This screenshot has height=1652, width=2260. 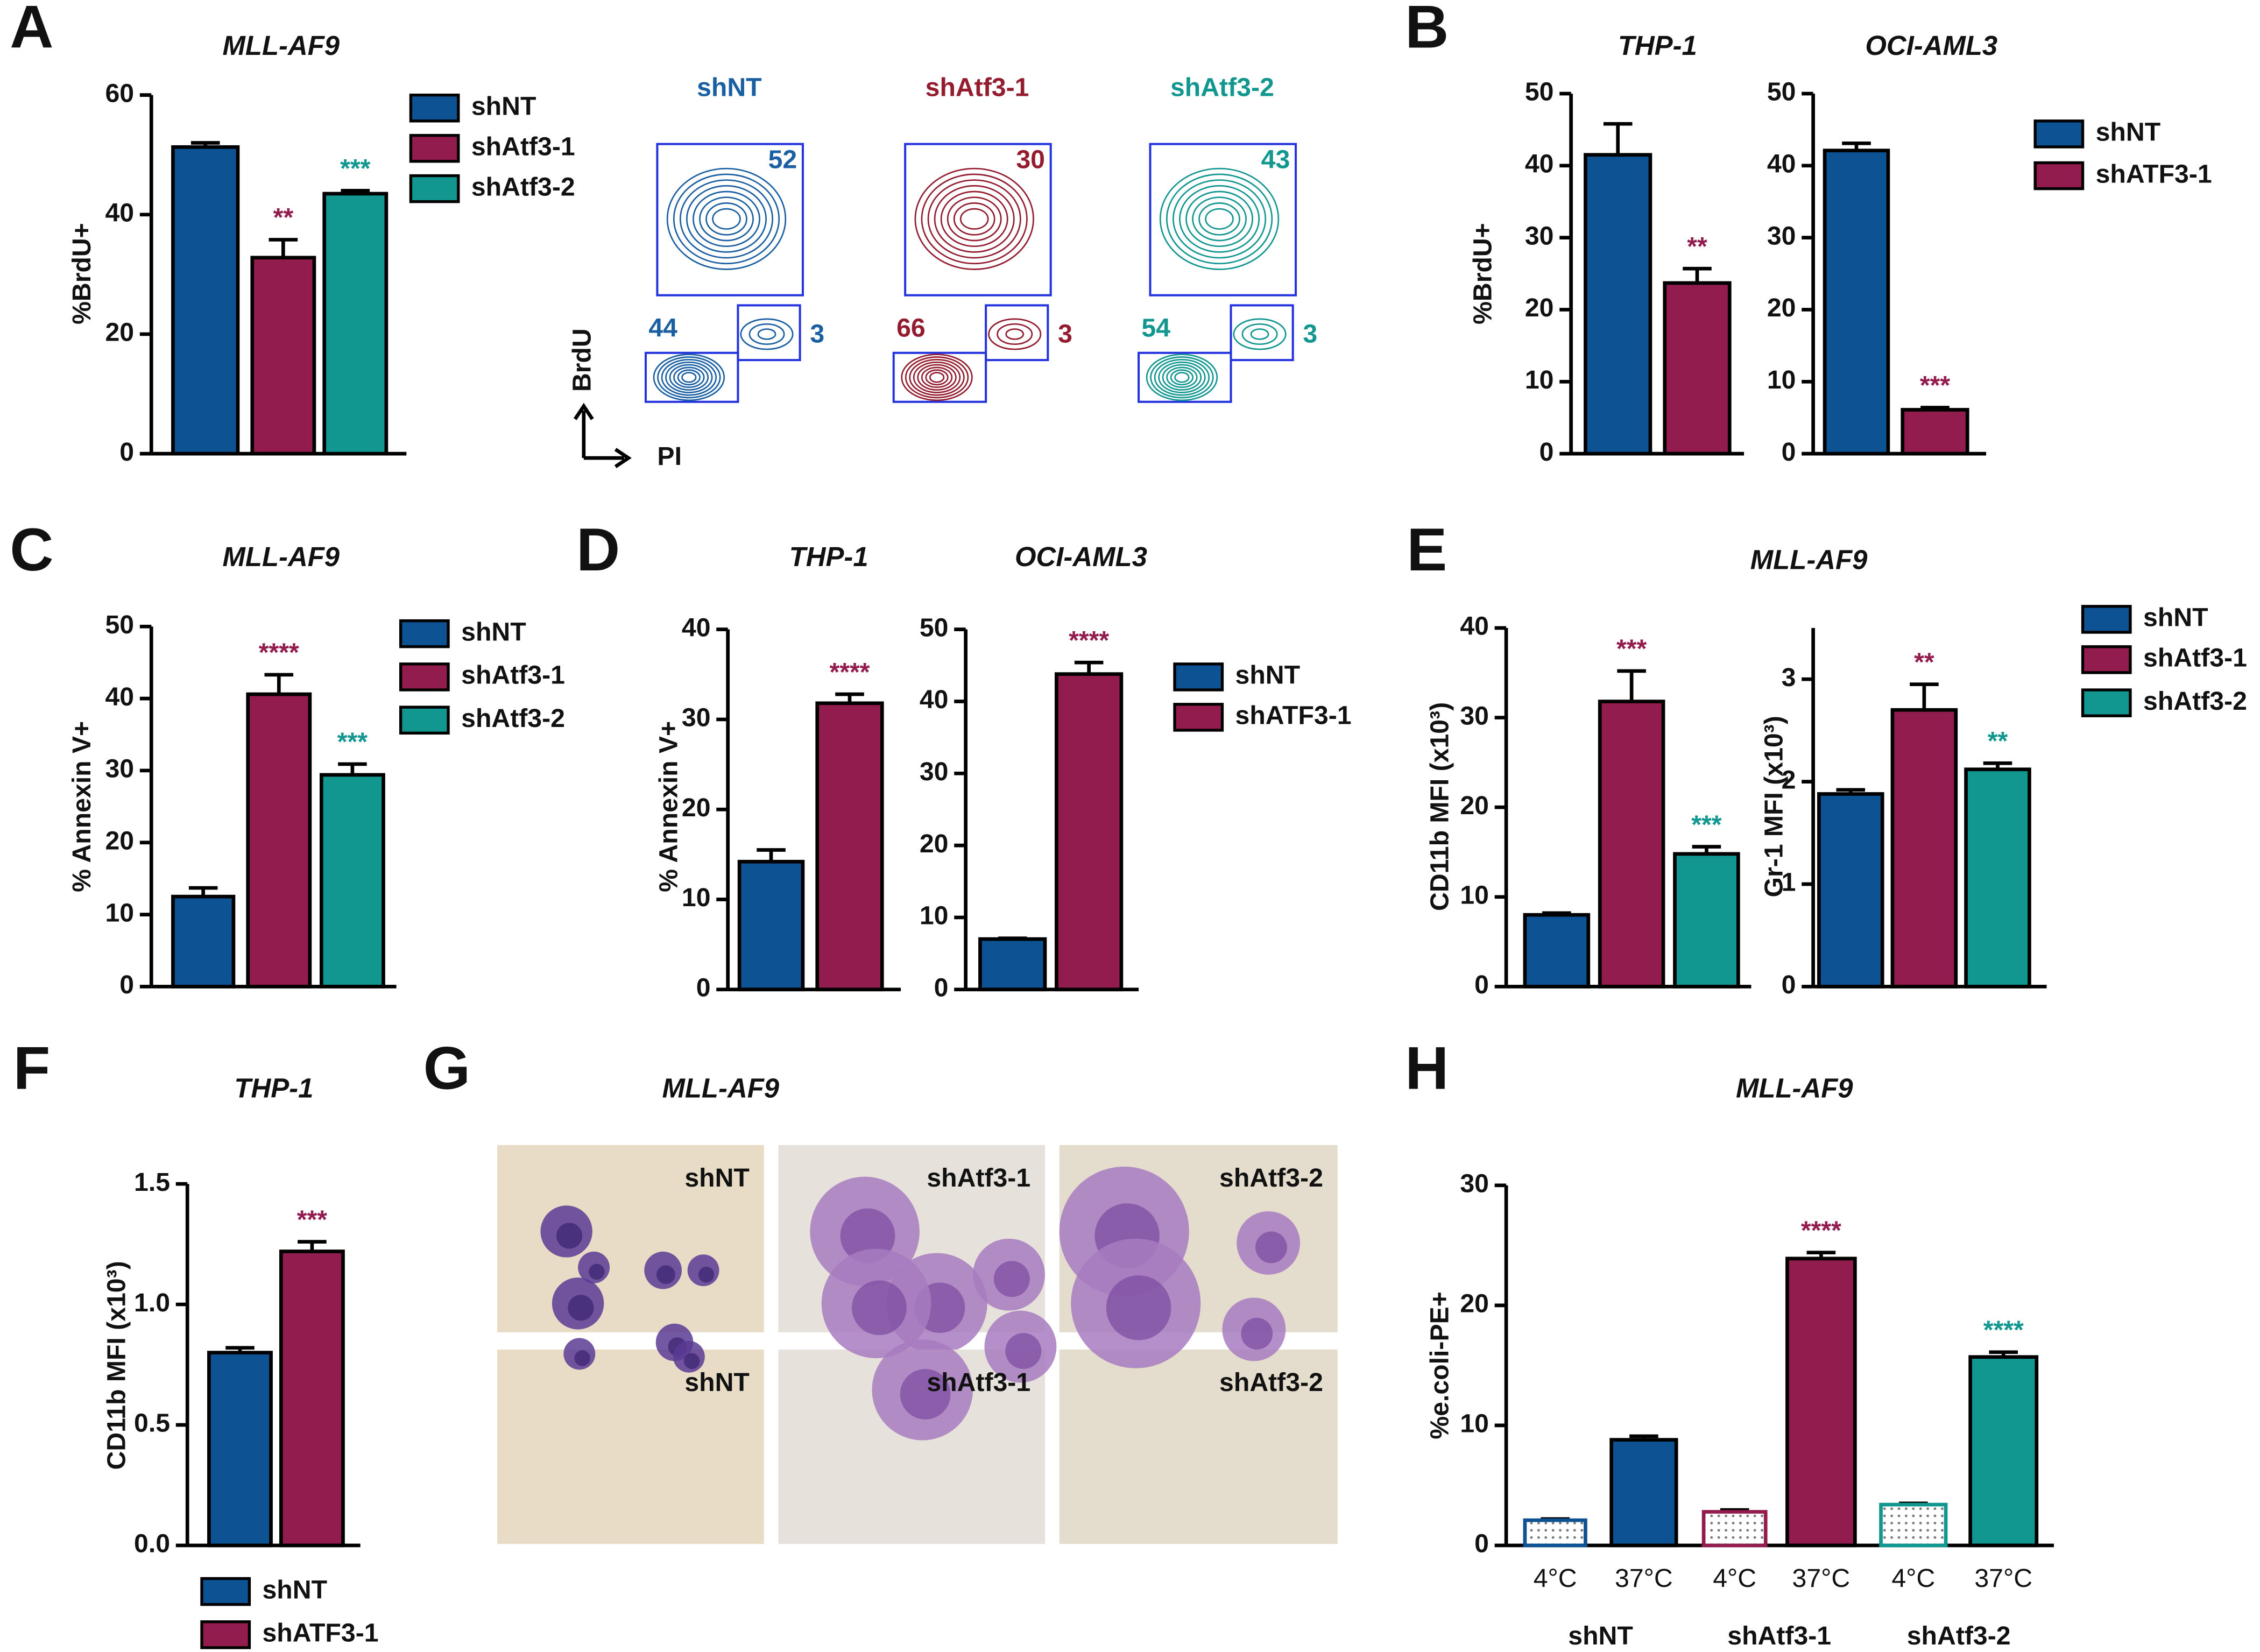 I want to click on x-axis-label: PI, so click(x=669, y=456).